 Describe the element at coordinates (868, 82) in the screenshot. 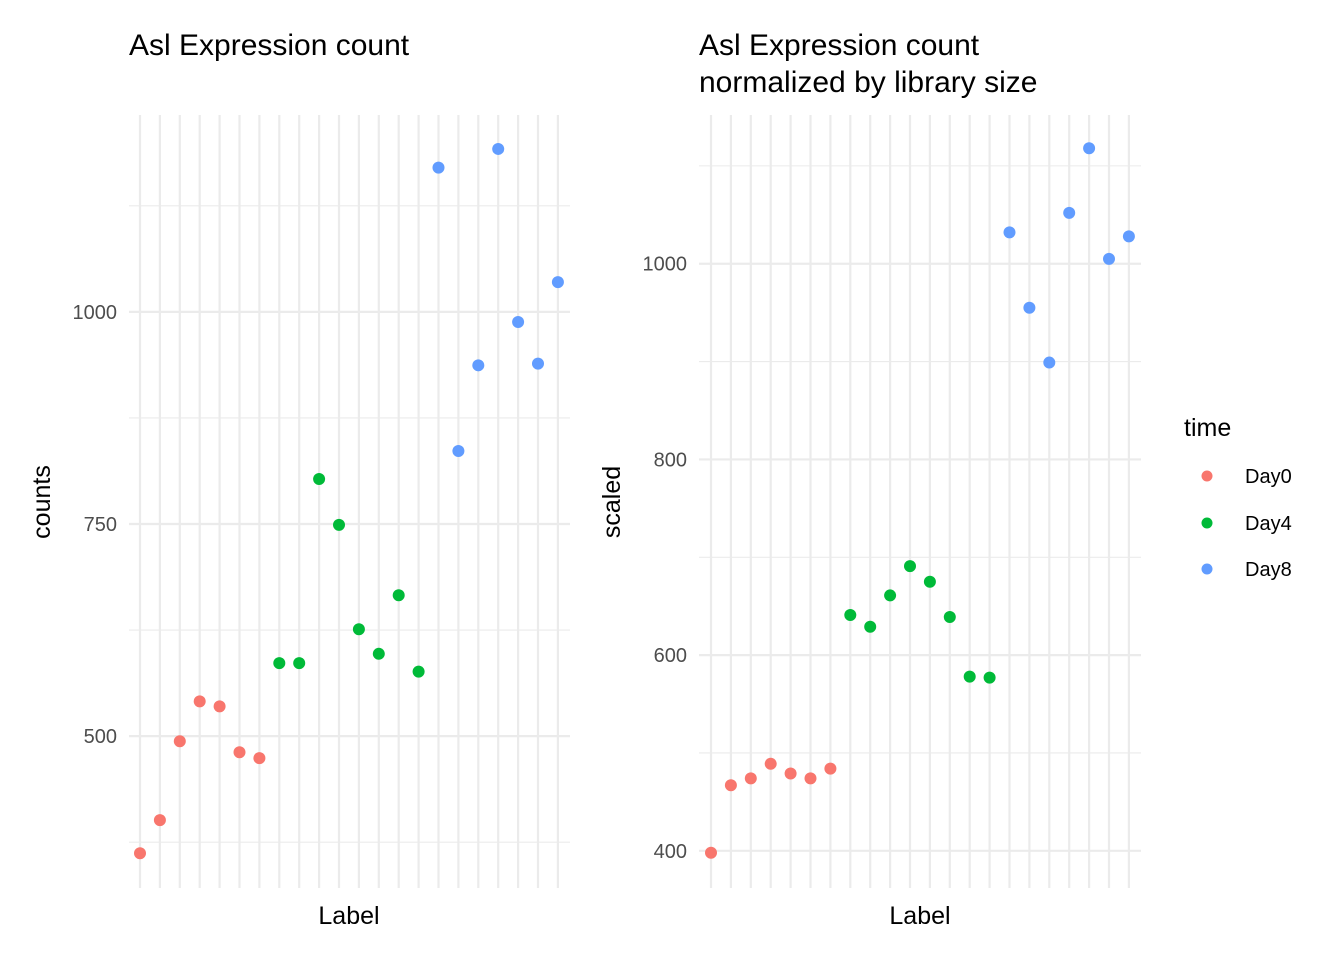

I see `chart-subtitle-right: normalized by library size` at that location.